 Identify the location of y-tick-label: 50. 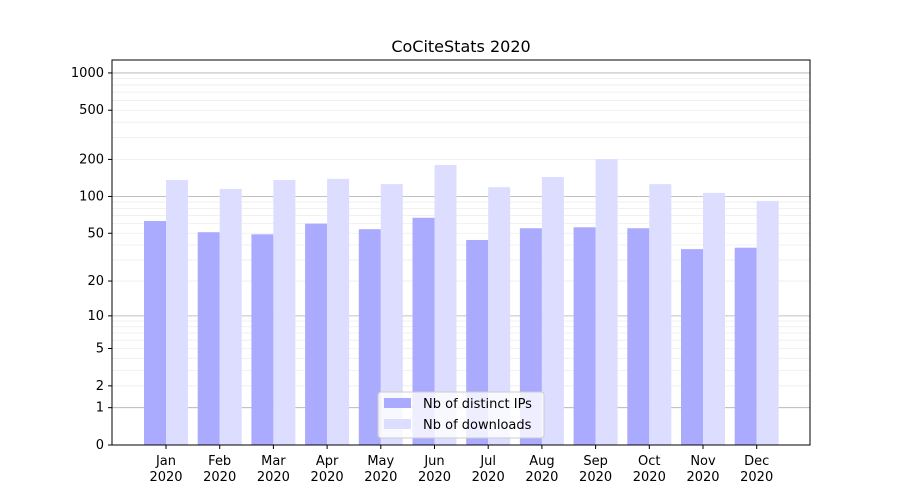
(95, 233).